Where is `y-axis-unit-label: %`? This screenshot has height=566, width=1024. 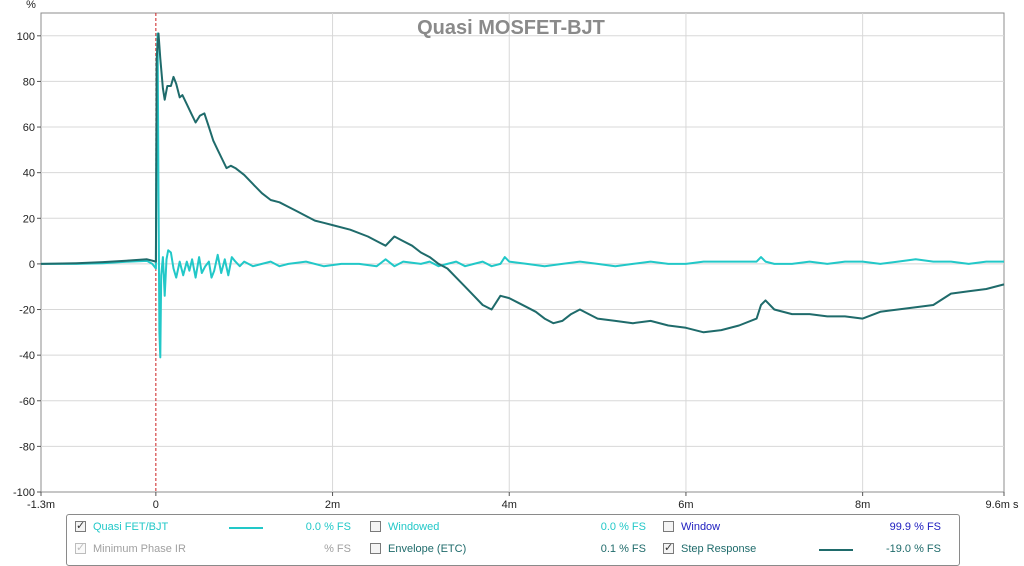
y-axis-unit-label: % is located at coordinates (31, 5).